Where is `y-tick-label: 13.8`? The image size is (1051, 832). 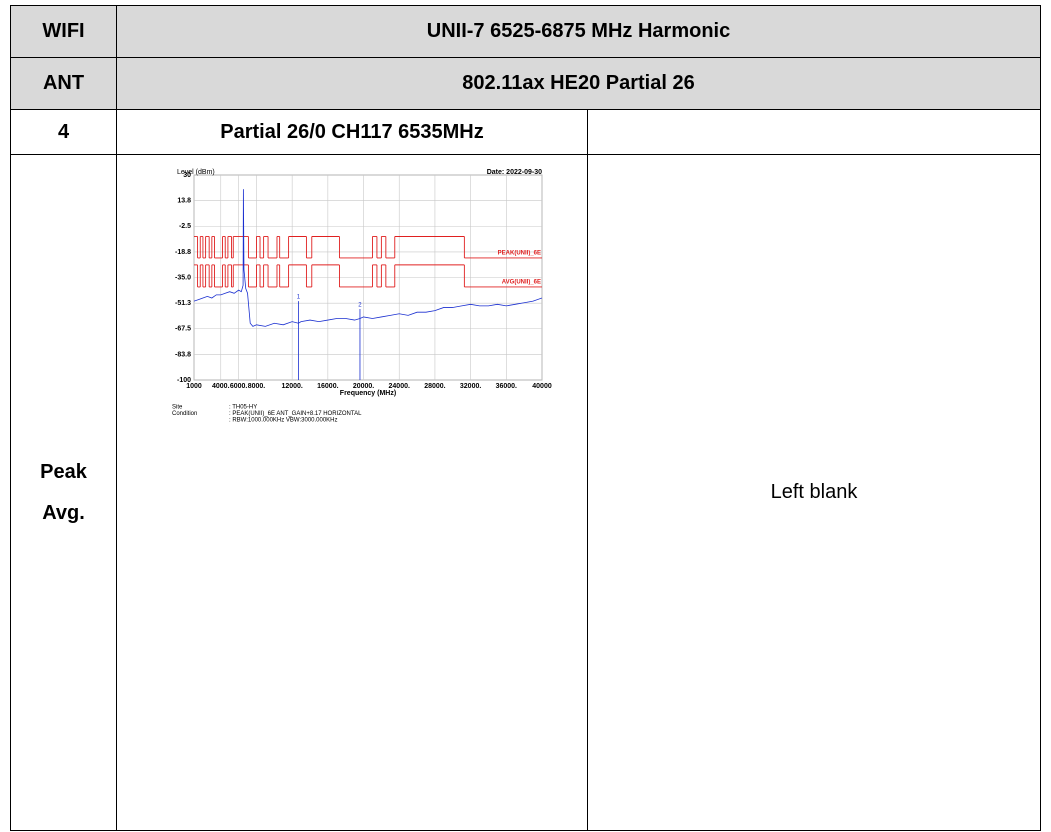 y-tick-label: 13.8 is located at coordinates (184, 200).